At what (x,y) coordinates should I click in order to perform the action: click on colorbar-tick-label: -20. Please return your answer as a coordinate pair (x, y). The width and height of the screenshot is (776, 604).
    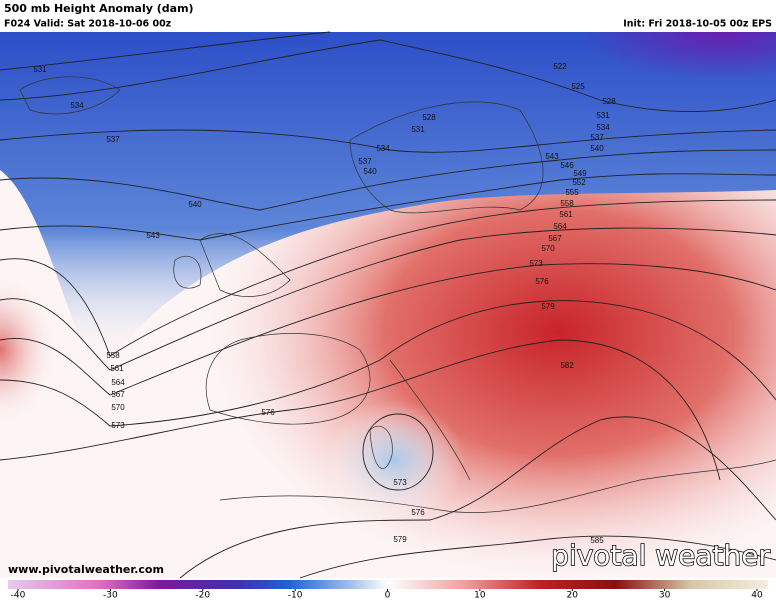
    Looking at the image, I should click on (202, 596).